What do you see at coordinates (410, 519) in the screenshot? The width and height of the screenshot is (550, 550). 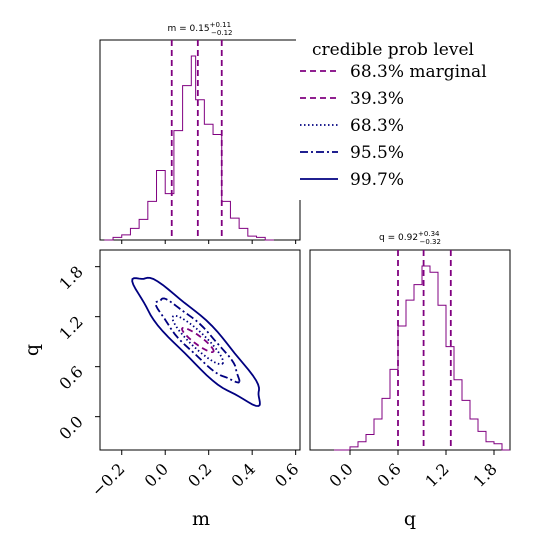 I see `x-axis-label-q: q` at bounding box center [410, 519].